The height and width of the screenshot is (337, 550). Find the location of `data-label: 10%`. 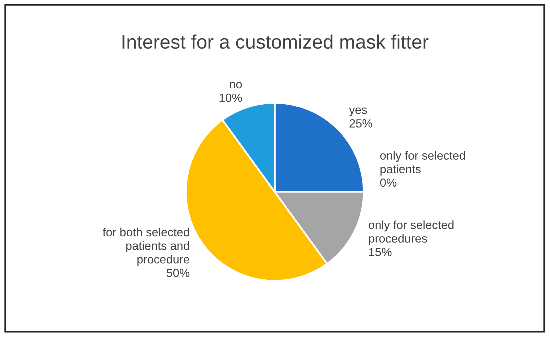

data-label: 10% is located at coordinates (231, 98).